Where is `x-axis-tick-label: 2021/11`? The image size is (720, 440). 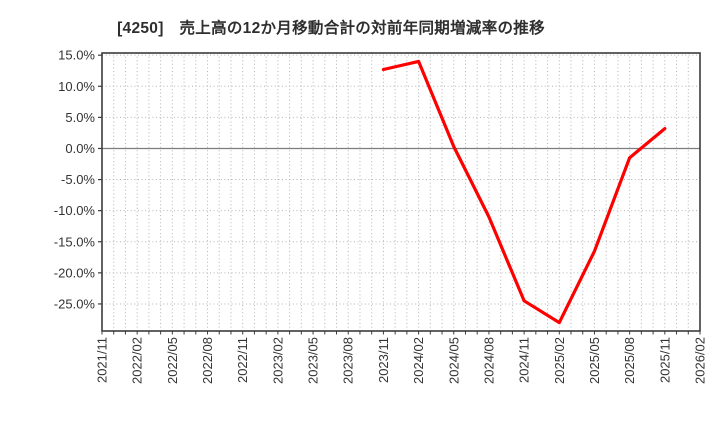
x-axis-tick-label: 2021/11 is located at coordinates (102, 360).